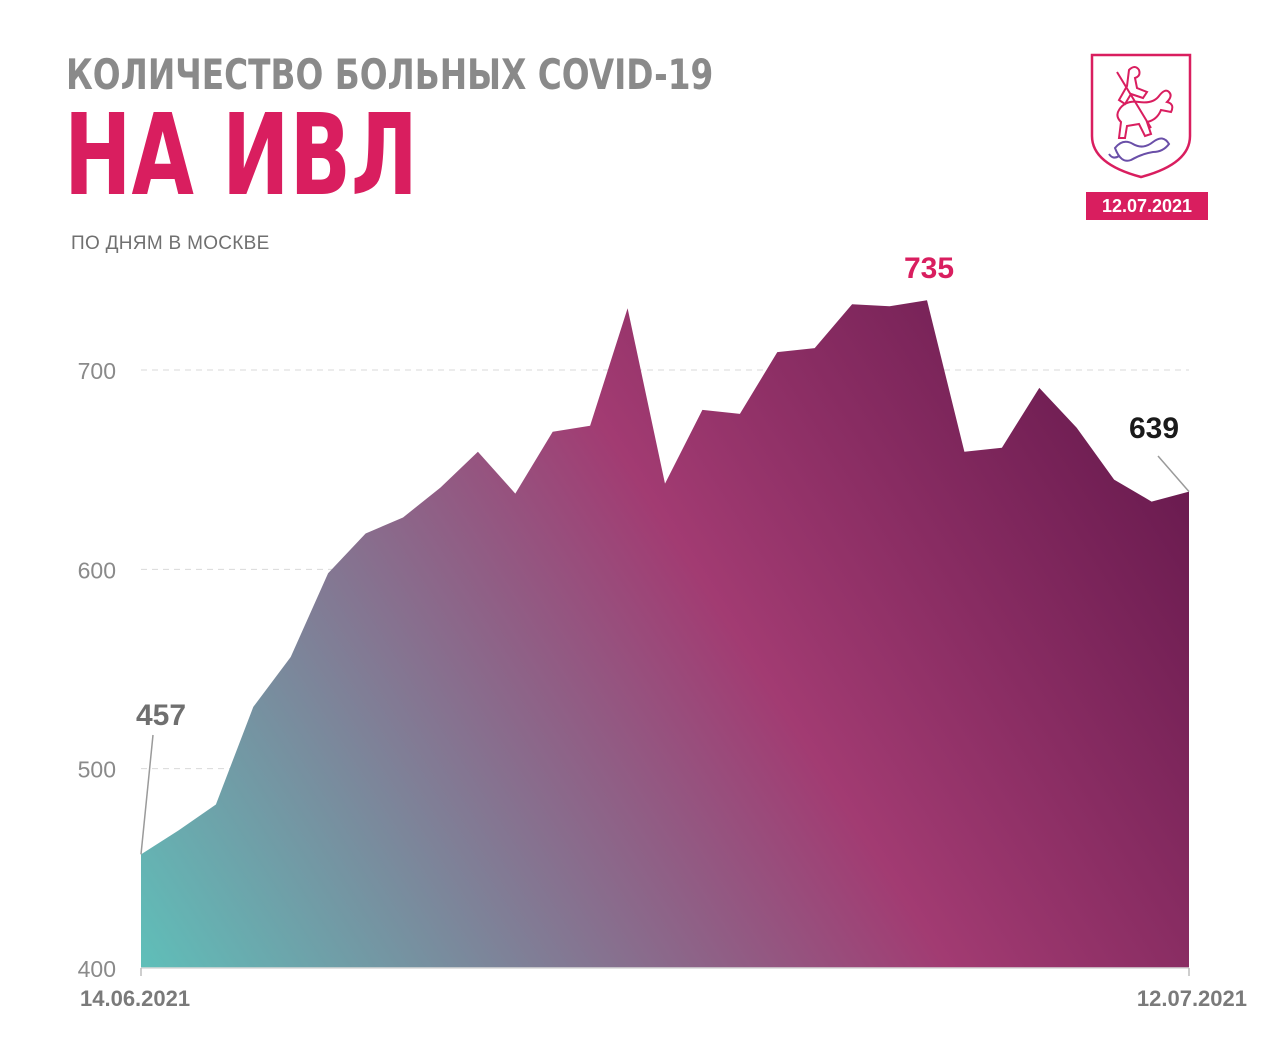 Image resolution: width=1280 pixels, height=1055 pixels. What do you see at coordinates (390, 74) in the screenshot?
I see `title-top: КОЛИЧЕСТВО БОЛЬНЫХ COVID-19` at bounding box center [390, 74].